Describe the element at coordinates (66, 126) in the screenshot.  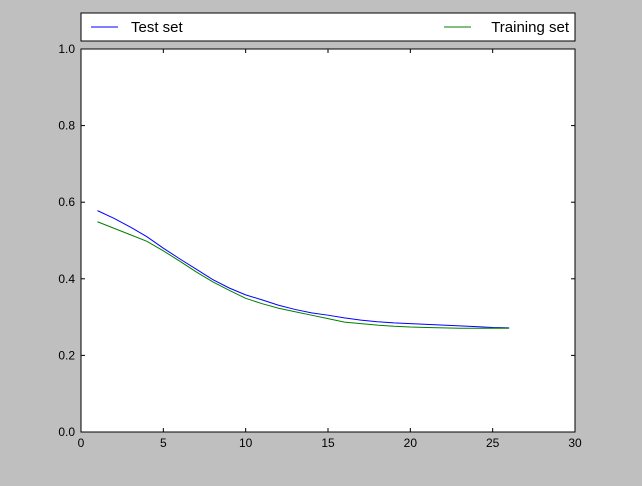
I see `y-tick-label: 0.8` at that location.